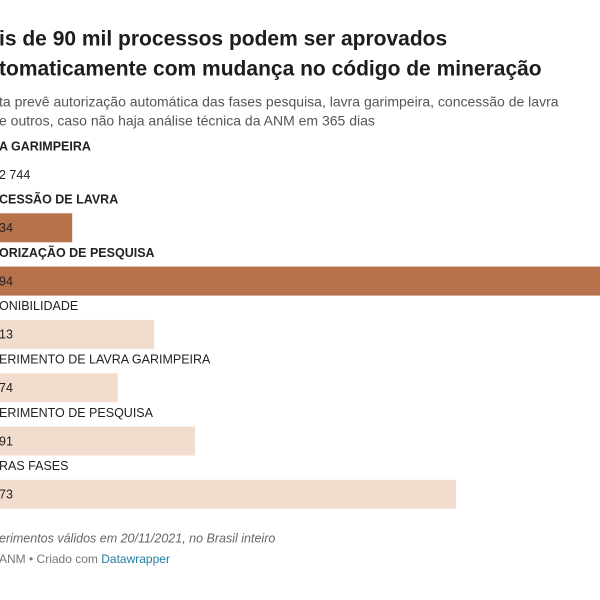 This screenshot has width=600, height=600. I want to click on value-label: 73, so click(6, 495).